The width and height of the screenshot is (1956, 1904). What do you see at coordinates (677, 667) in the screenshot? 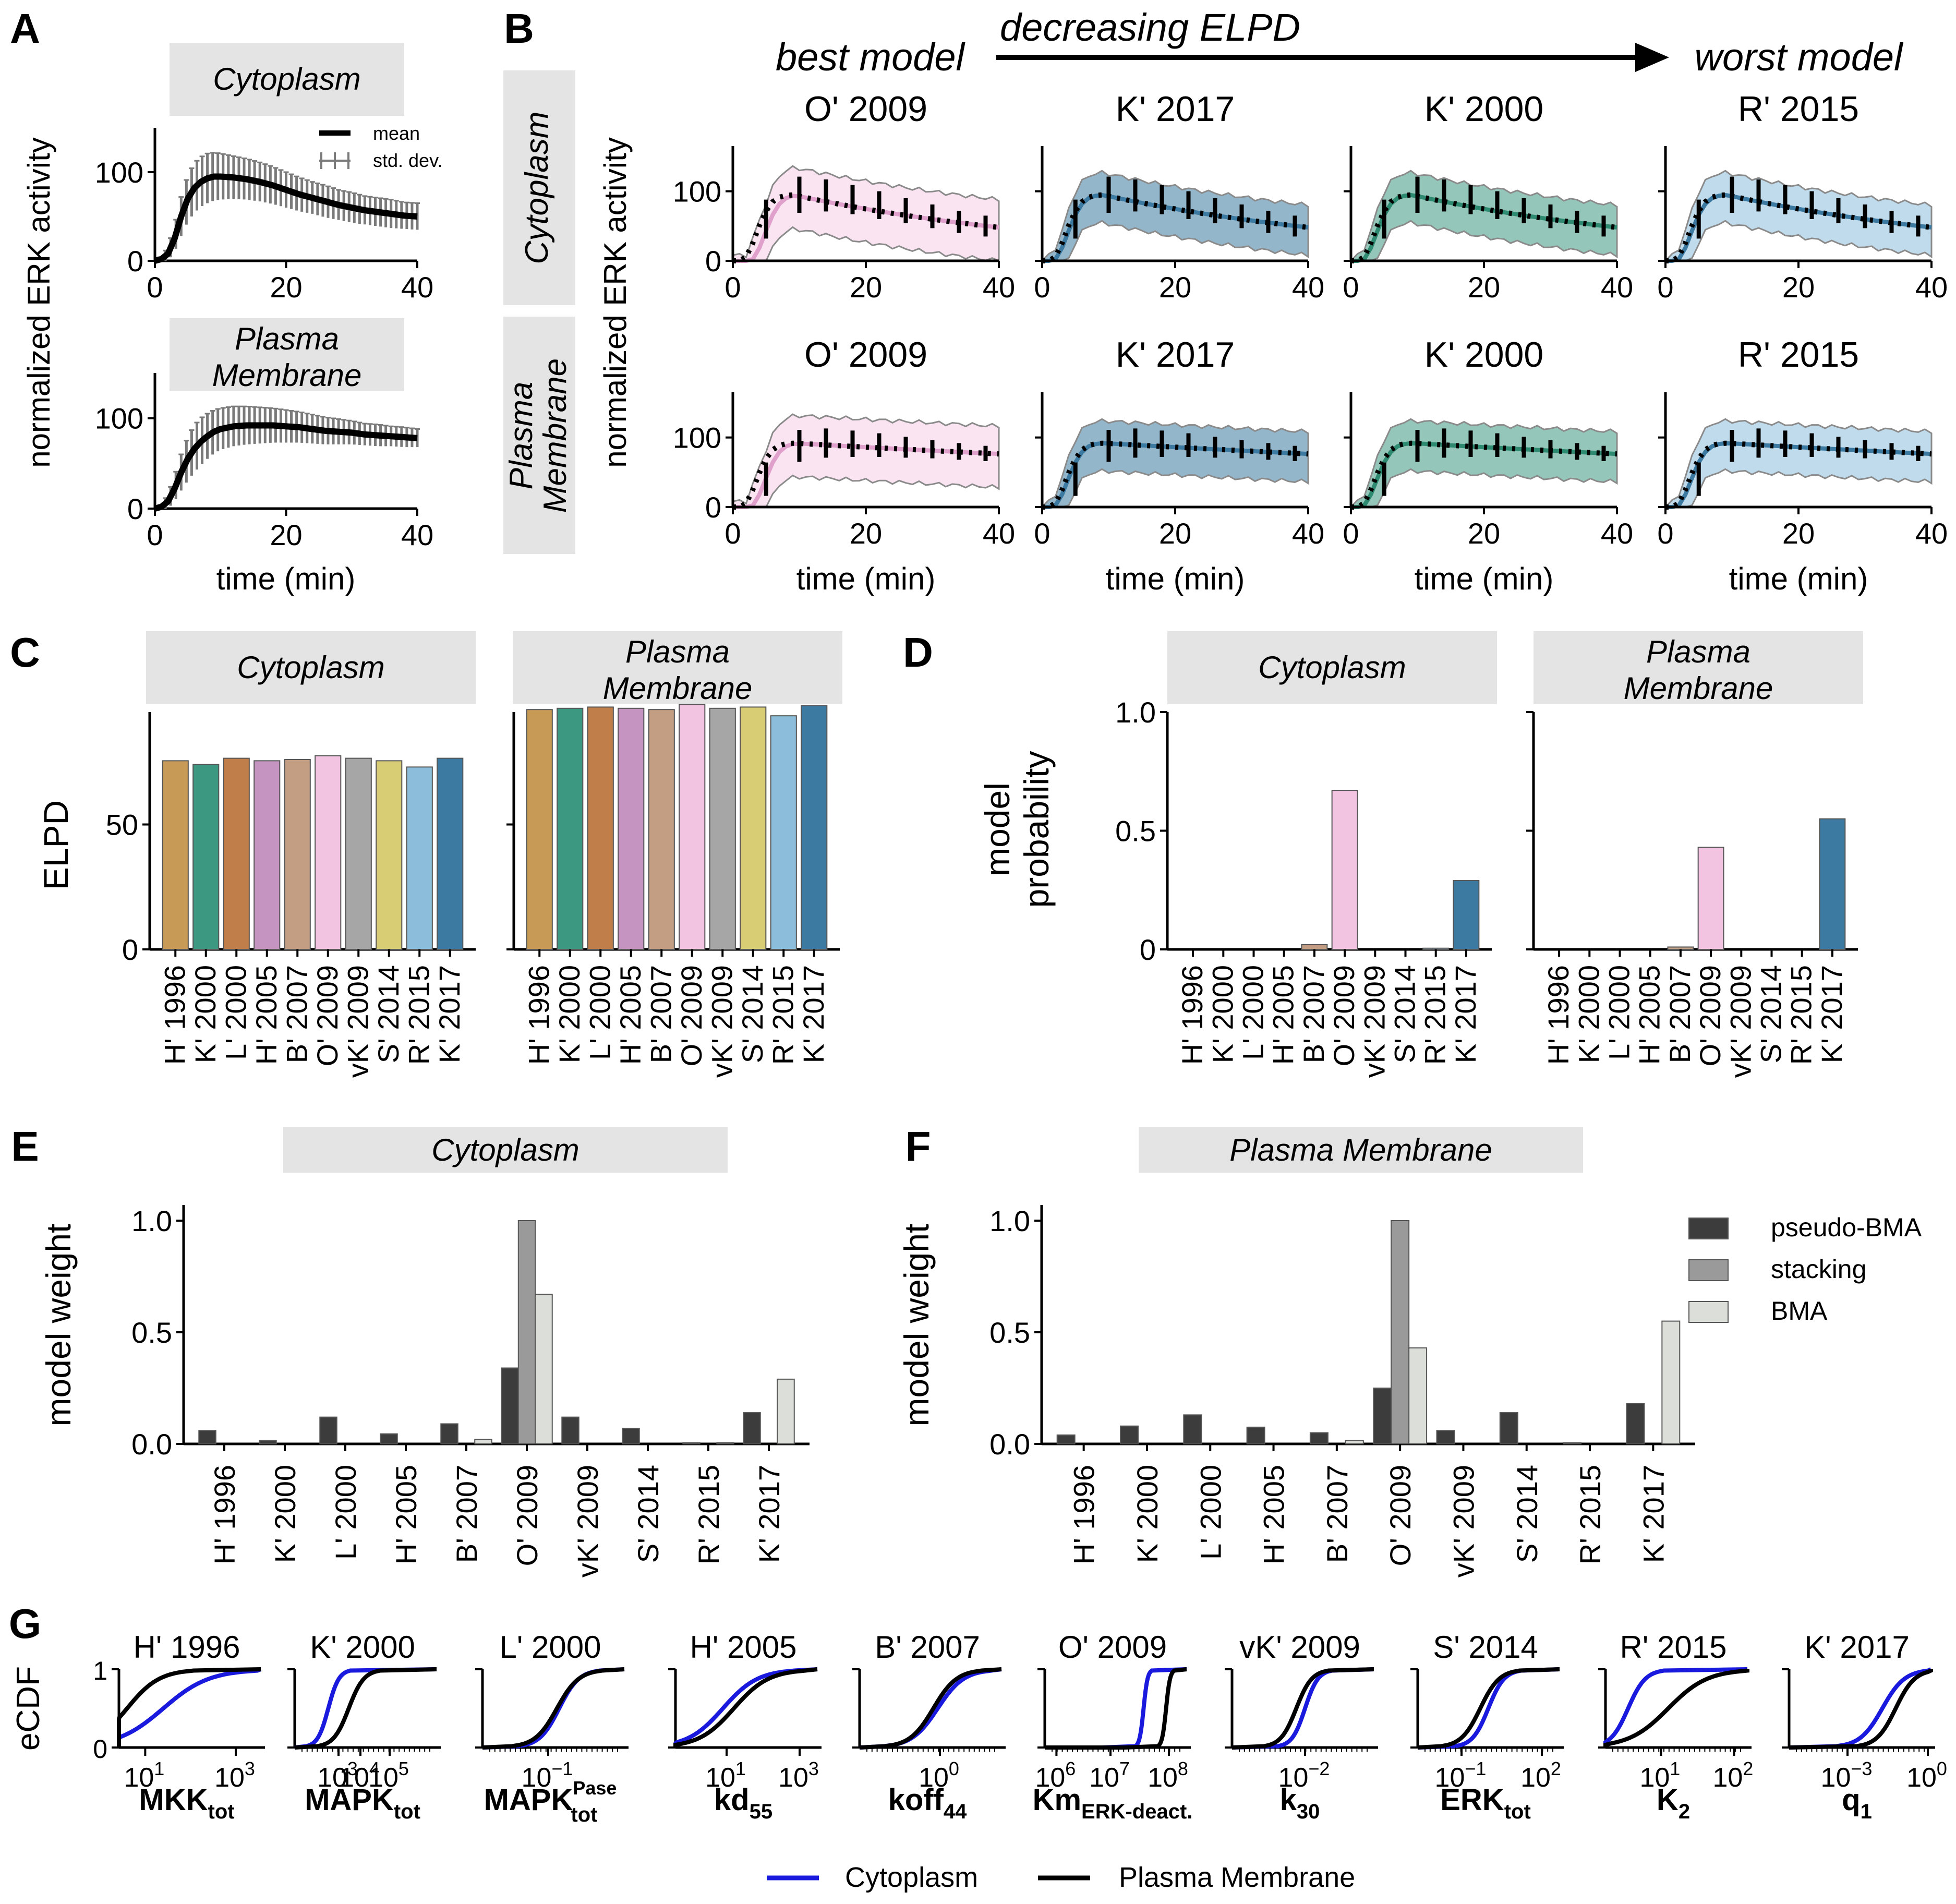
I see `panel-c-pm-strip` at bounding box center [677, 667].